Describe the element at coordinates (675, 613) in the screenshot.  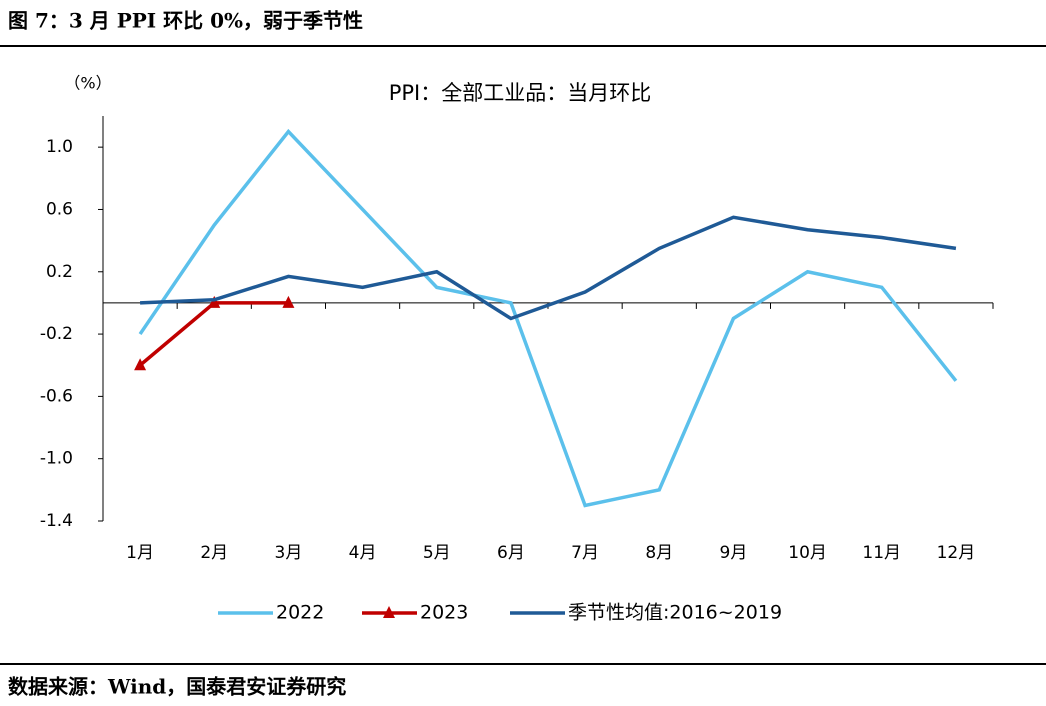
I see `legend-label: 季节性均值:2016~2019` at that location.